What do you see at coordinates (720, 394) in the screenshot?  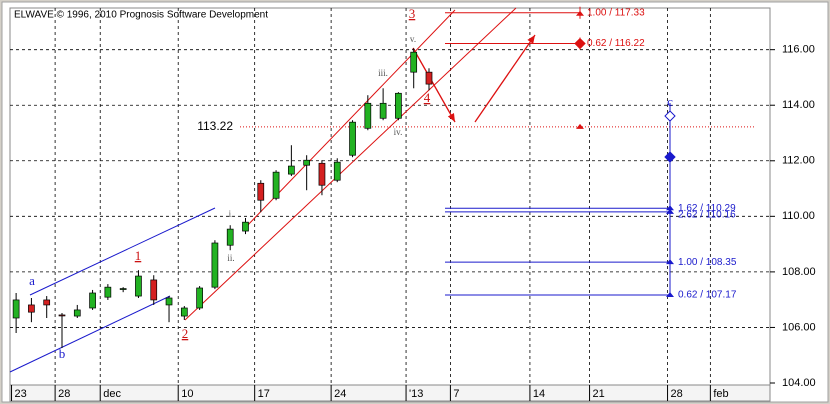 I see `x-tick-label: feb` at bounding box center [720, 394].